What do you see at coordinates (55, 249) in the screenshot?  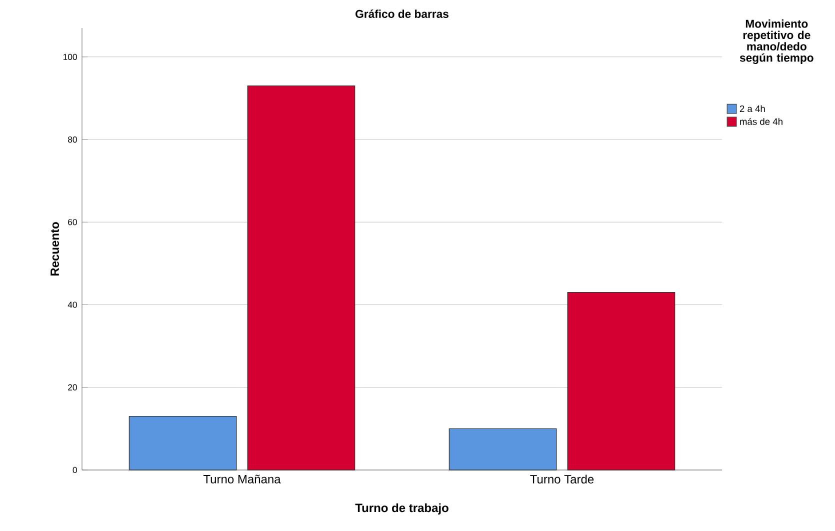 I see `y-axis-title: Recuento` at bounding box center [55, 249].